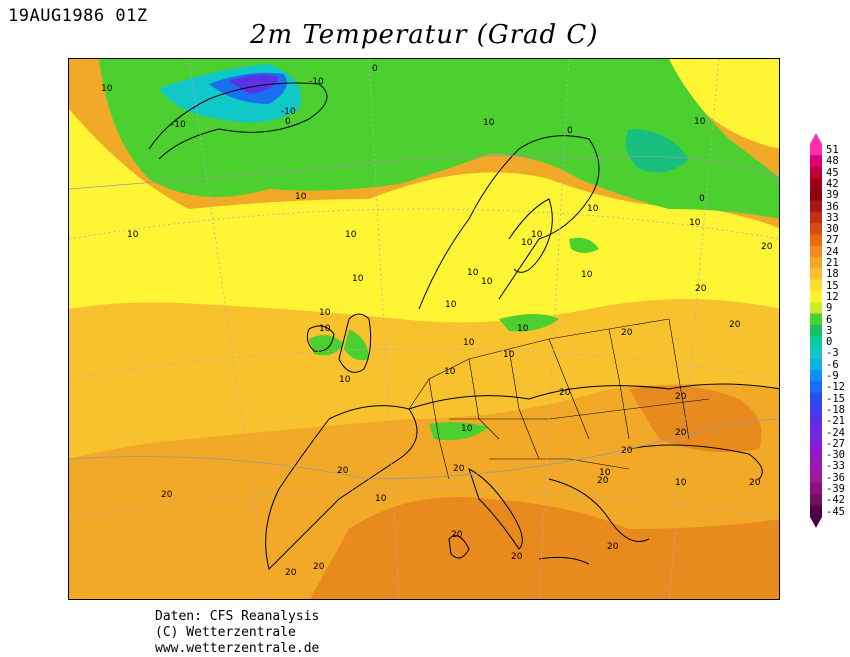  What do you see at coordinates (829, 342) in the screenshot?
I see `colorbar-tick-label: 0` at bounding box center [829, 342].